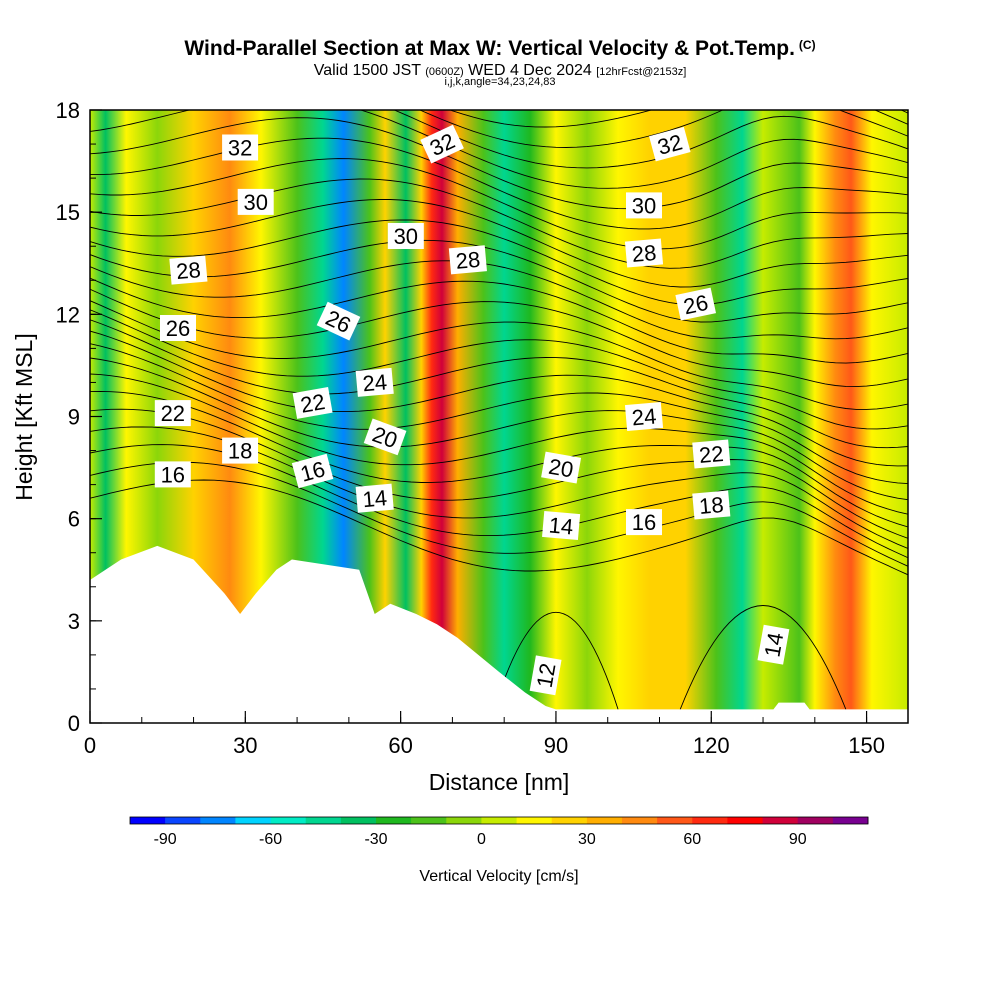 The image size is (1000, 1000). Describe the element at coordinates (68, 314) in the screenshot. I see `y-tick-label: 12` at that location.